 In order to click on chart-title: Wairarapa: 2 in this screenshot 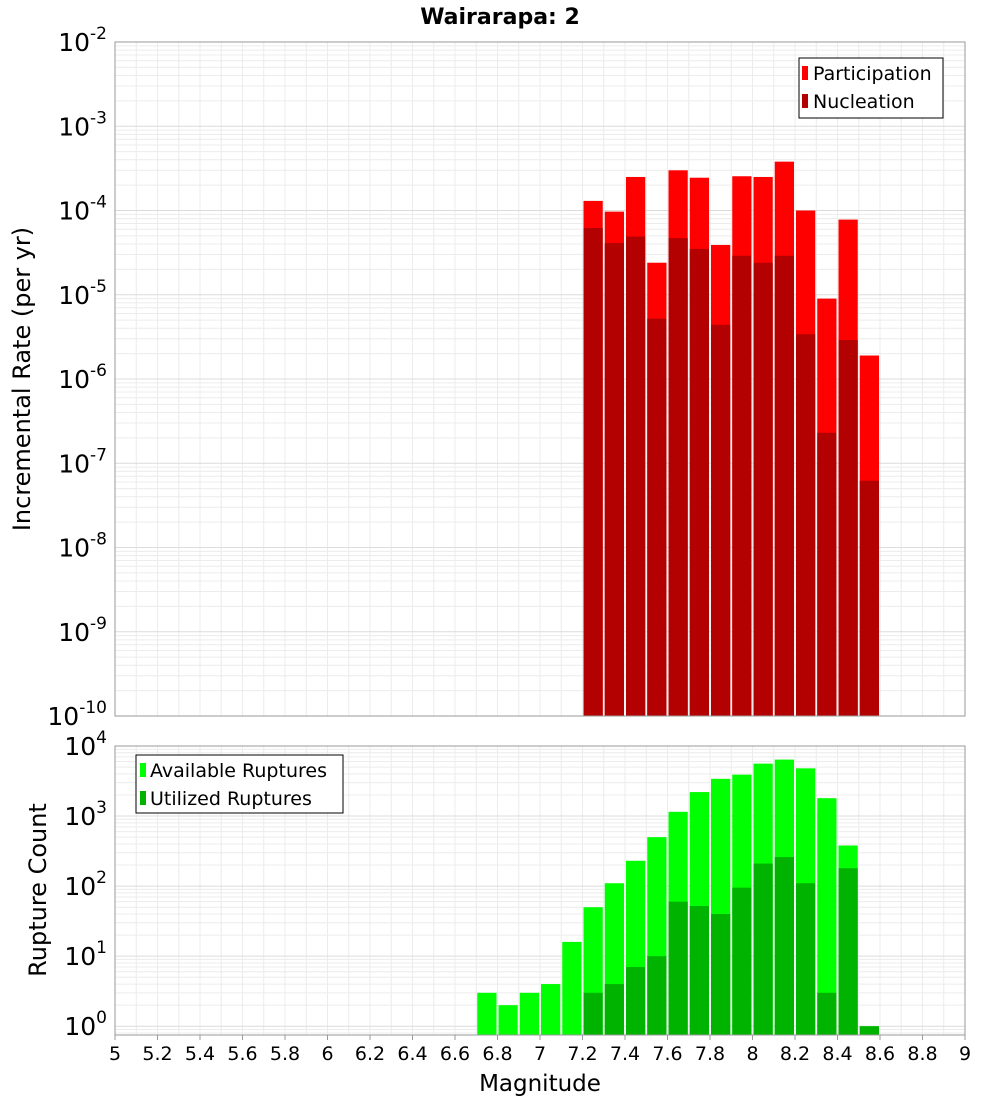, I will do `click(500, 17)`.